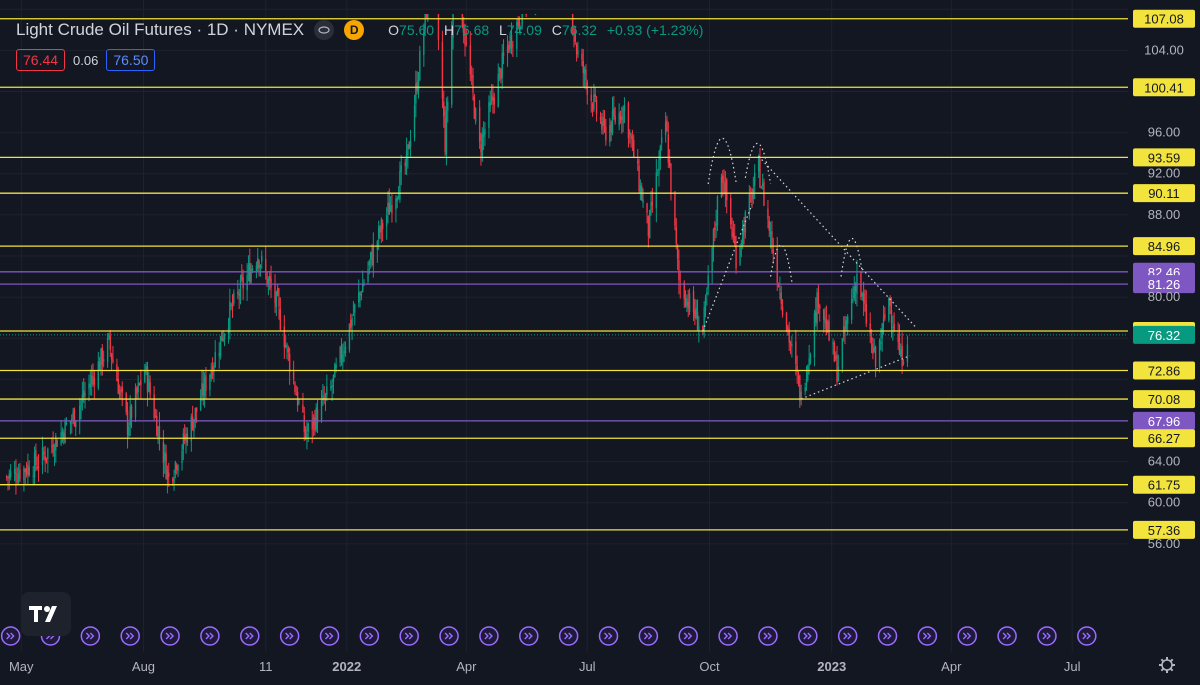 This screenshot has width=1200, height=685. I want to click on sell-price-button: 76.44, so click(41, 60).